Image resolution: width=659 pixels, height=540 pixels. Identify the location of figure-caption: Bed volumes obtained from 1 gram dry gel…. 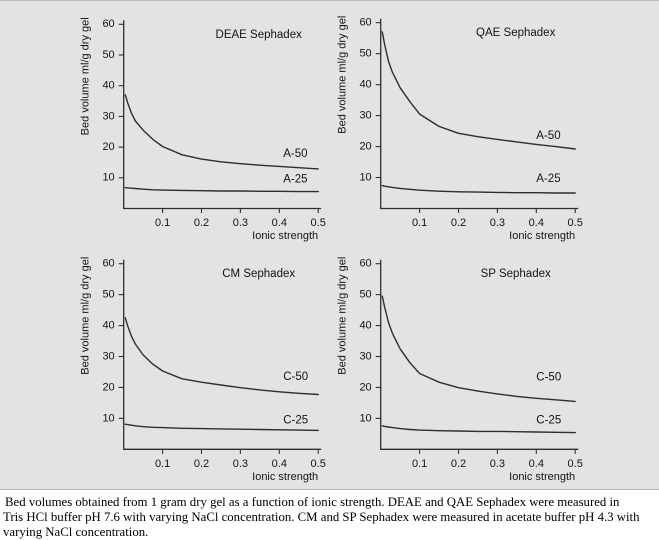
(329, 514).